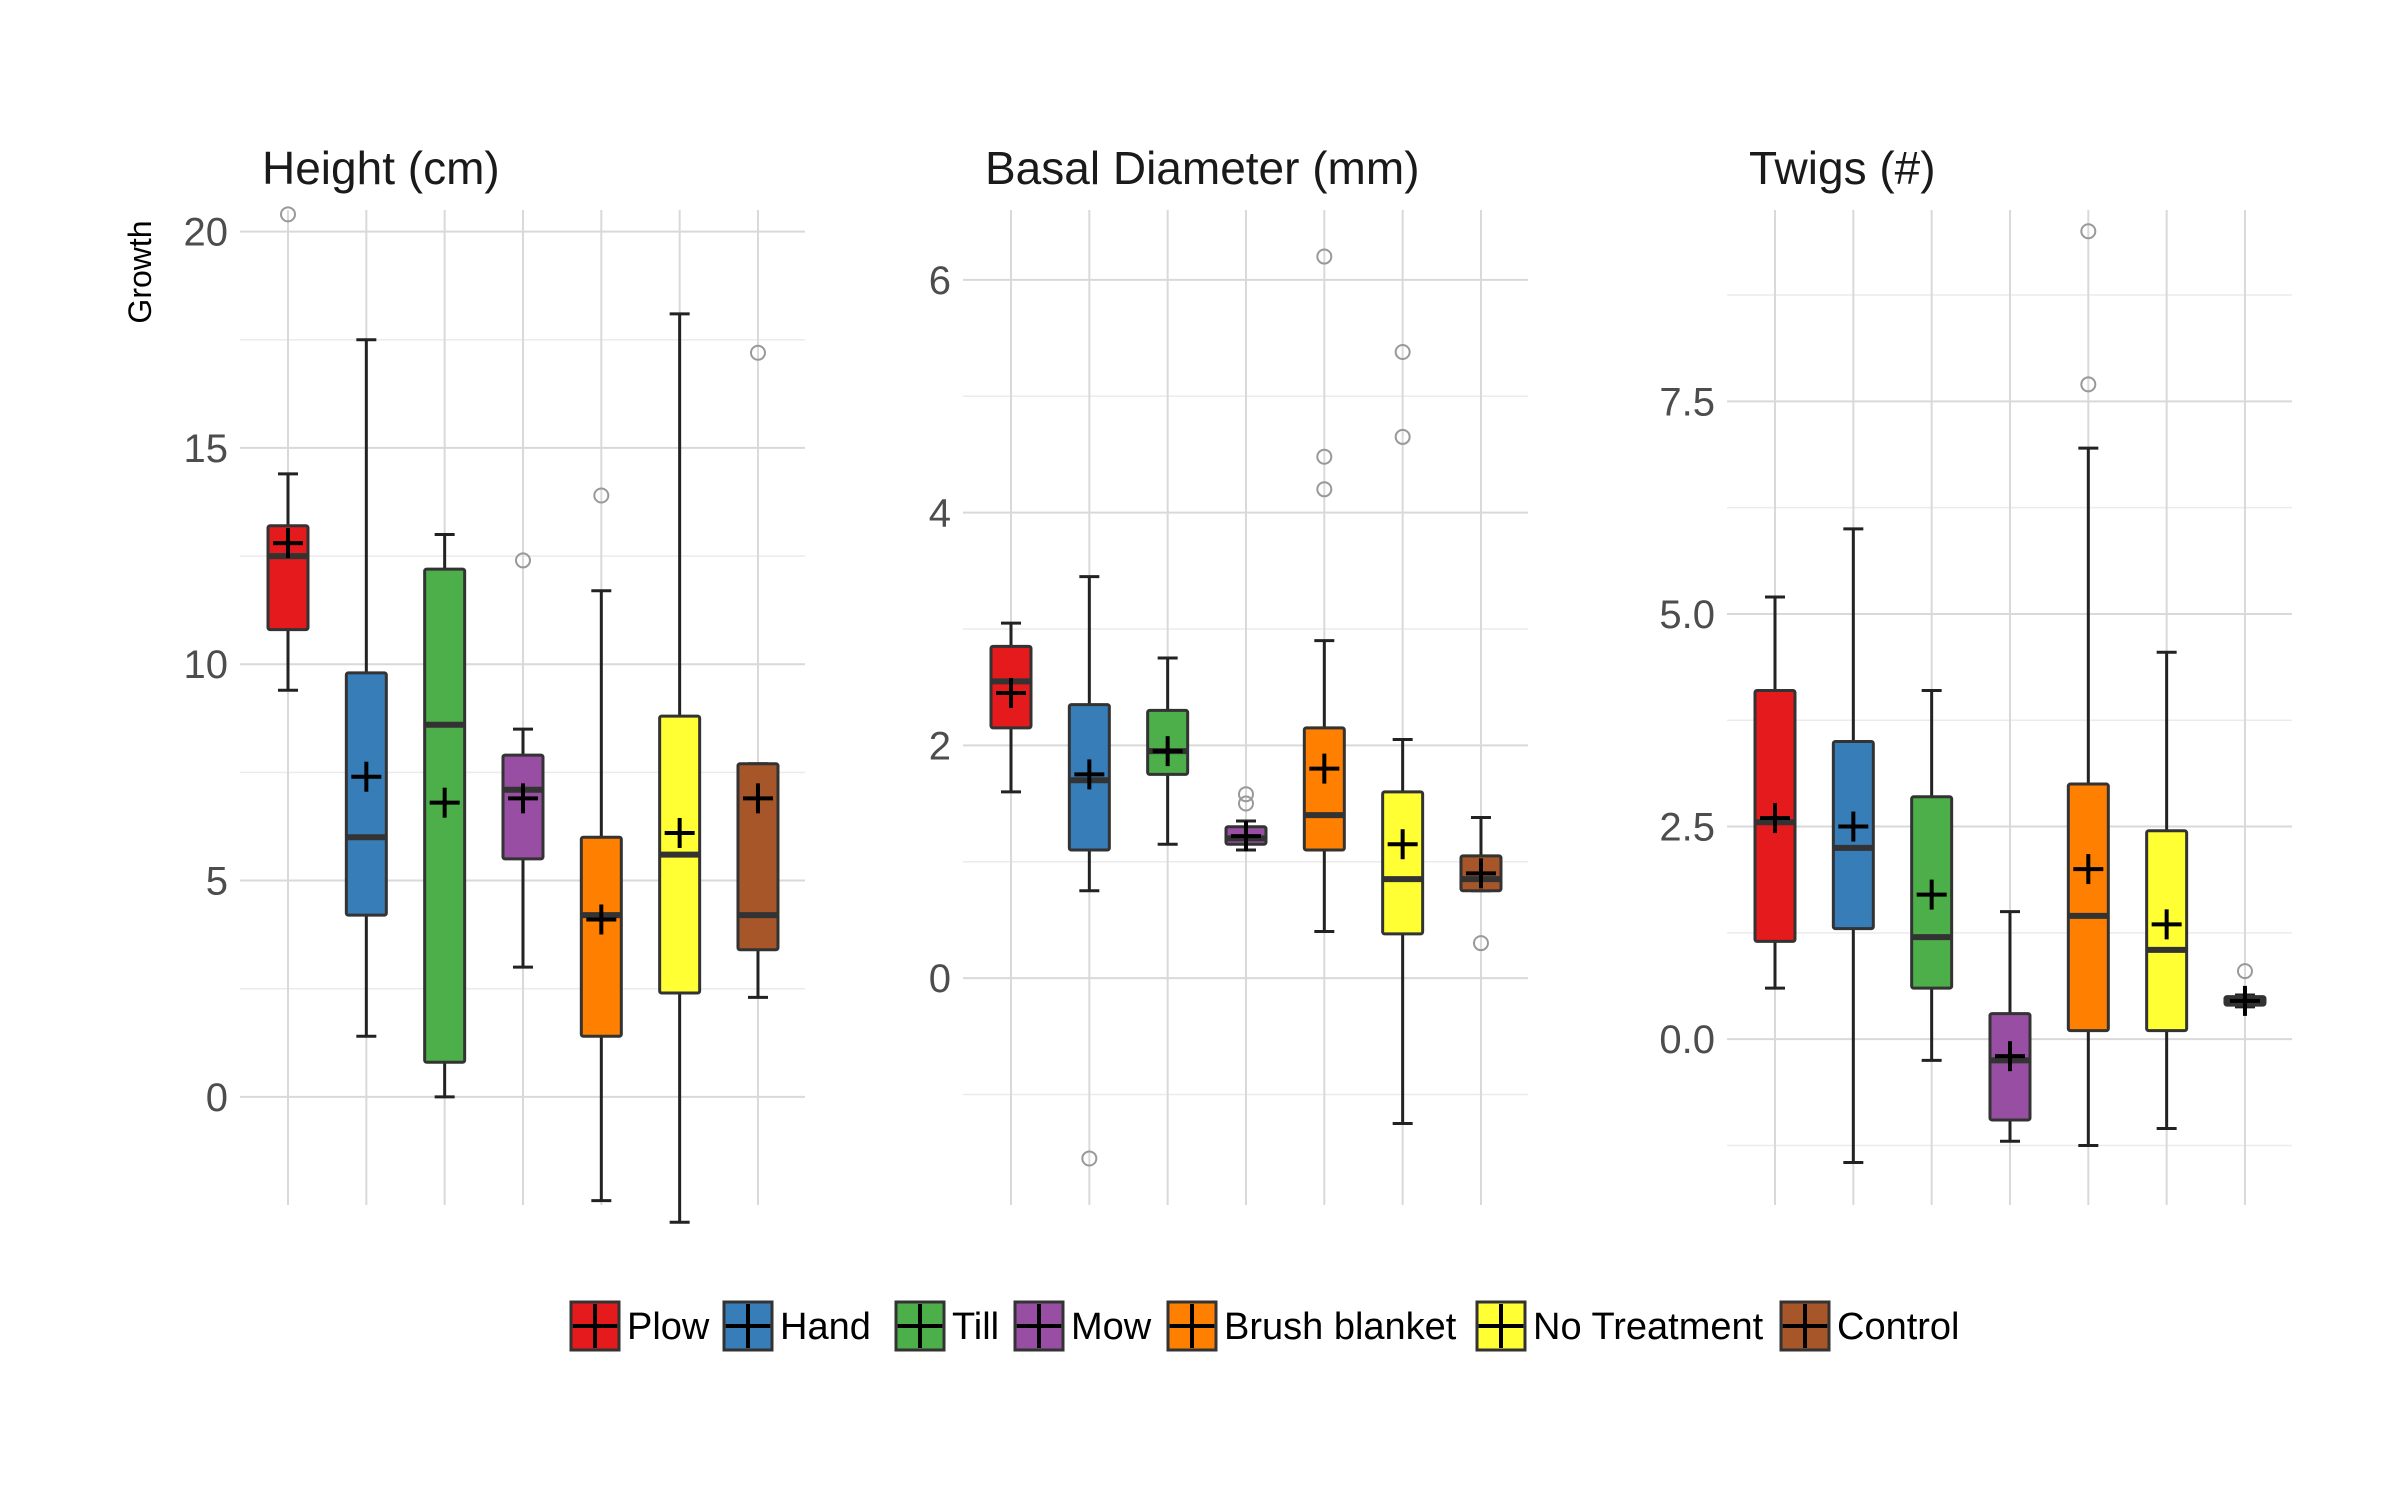  I want to click on y-tick-label: 4, so click(940, 514).